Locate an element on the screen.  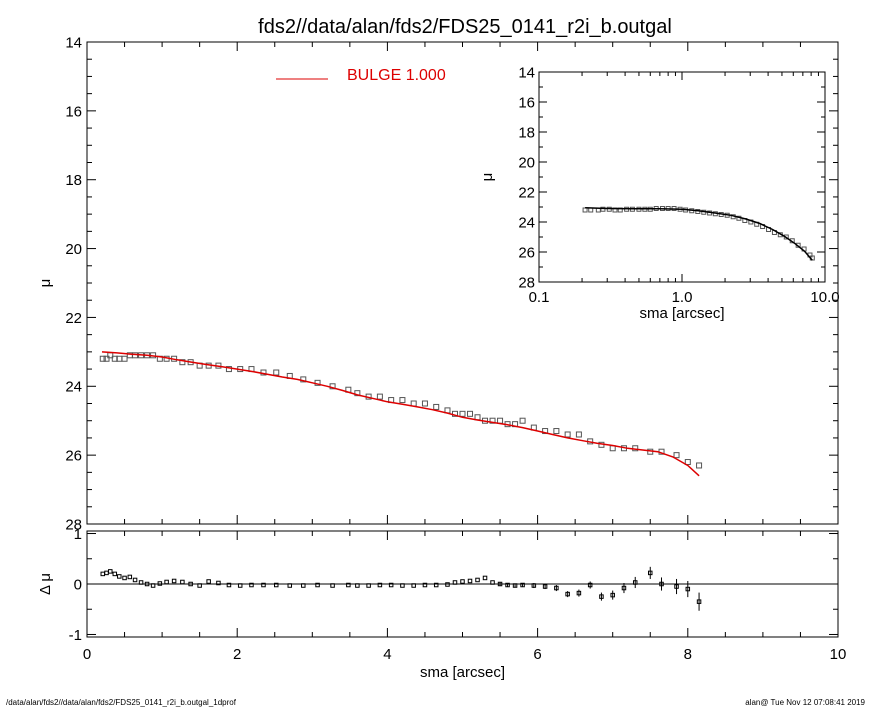
residual-xtick-label: 8 is located at coordinates (688, 654).